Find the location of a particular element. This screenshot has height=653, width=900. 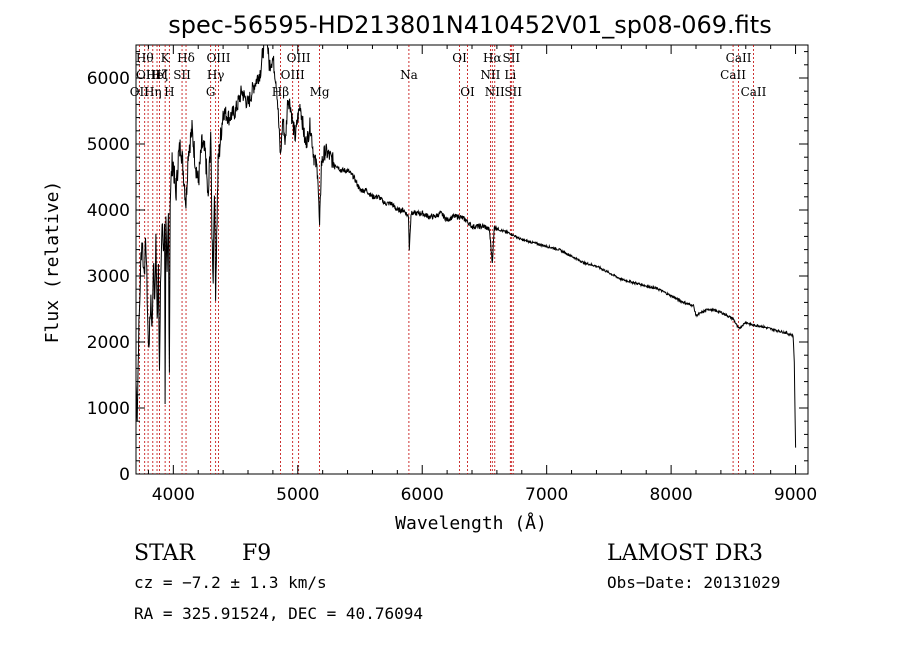

reference-label: Hη is located at coordinates (153, 92).